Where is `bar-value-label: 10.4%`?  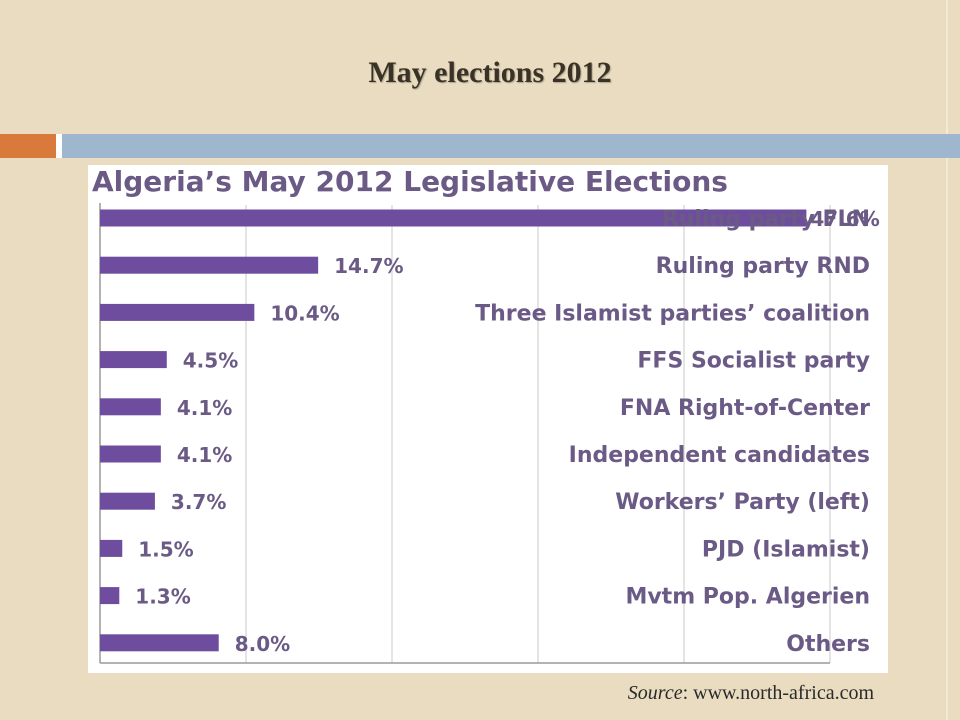
bar-value-label: 10.4% is located at coordinates (304, 313).